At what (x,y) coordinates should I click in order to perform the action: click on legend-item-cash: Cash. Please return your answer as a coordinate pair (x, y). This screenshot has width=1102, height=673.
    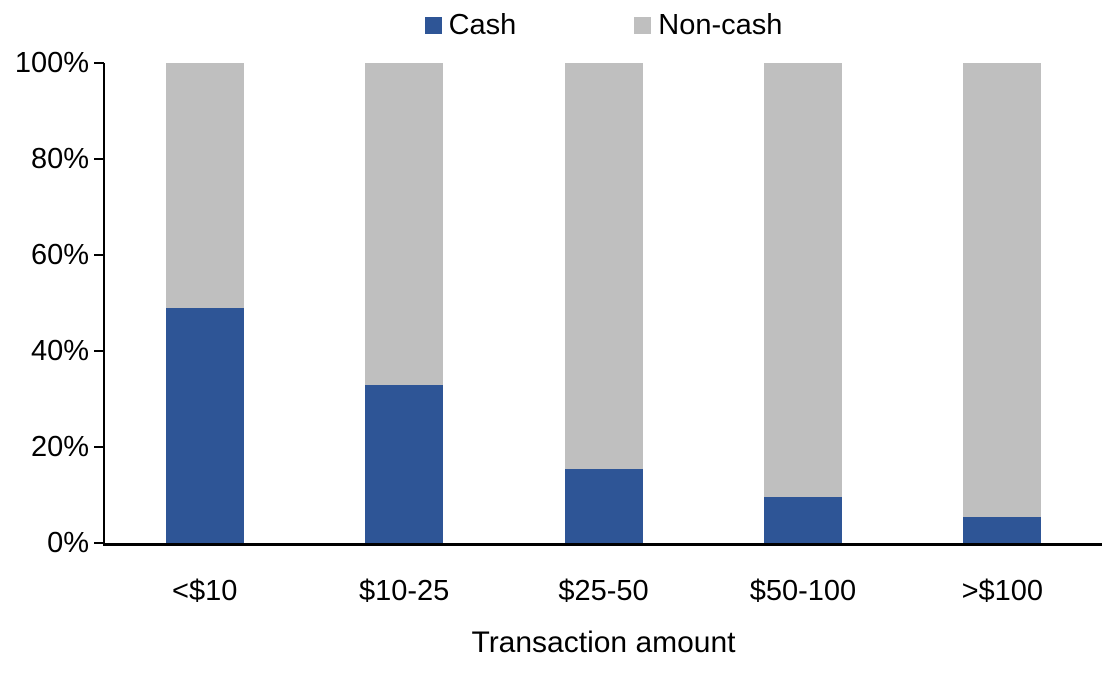
    Looking at the image, I should click on (470, 25).